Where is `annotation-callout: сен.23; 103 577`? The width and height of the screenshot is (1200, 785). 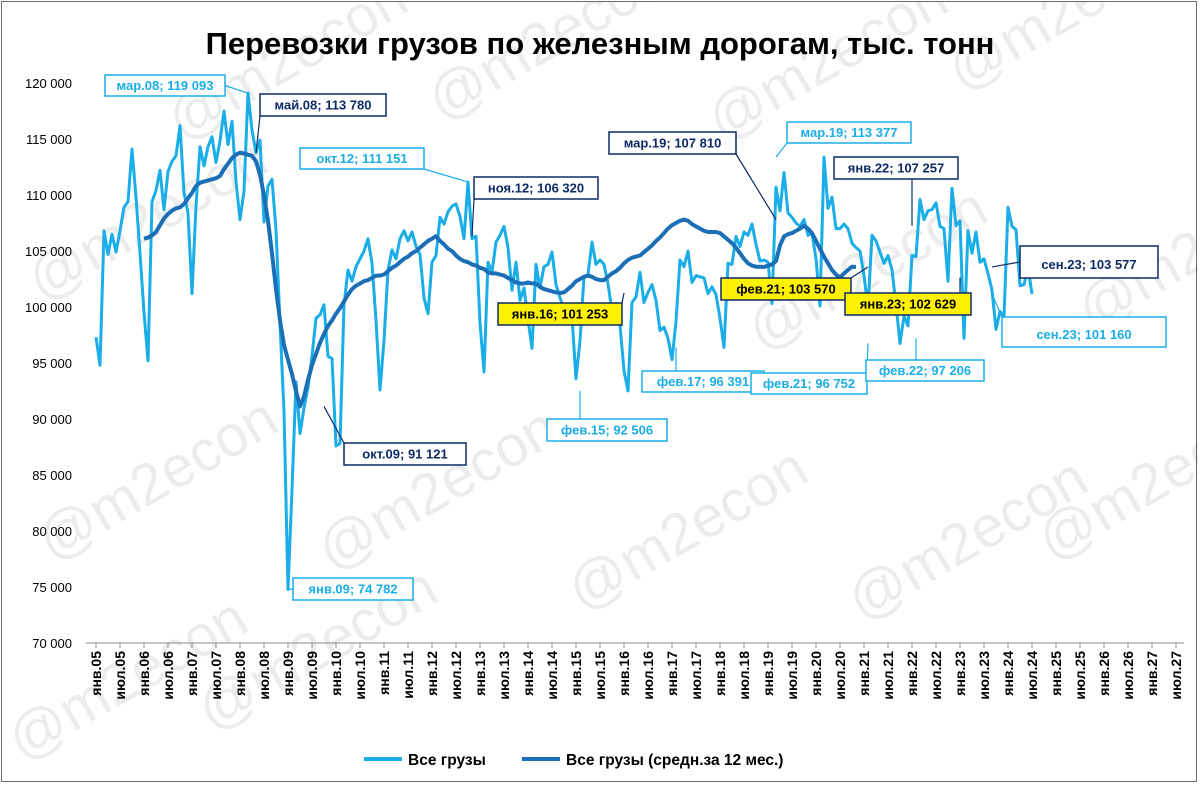
annotation-callout: сен.23; 103 577 is located at coordinates (1075, 262).